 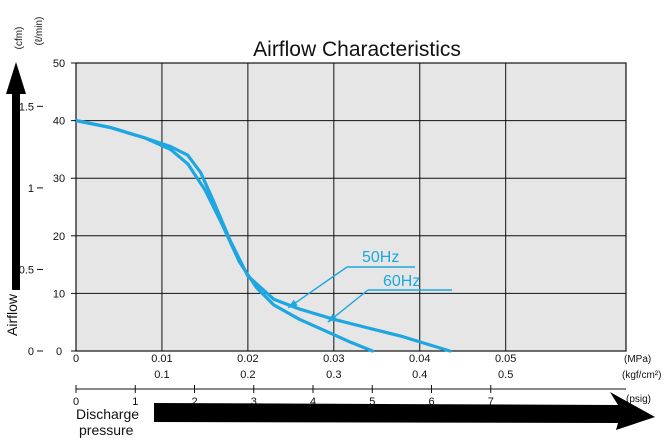 What do you see at coordinates (491, 402) in the screenshot?
I see `psig-tick-label: 7` at bounding box center [491, 402].